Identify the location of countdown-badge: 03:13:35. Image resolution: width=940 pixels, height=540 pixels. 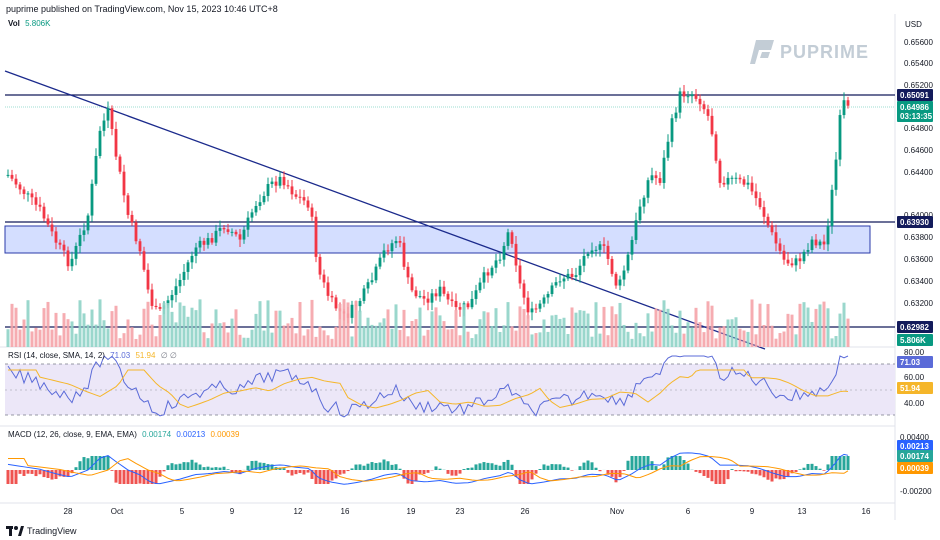
(915, 116).